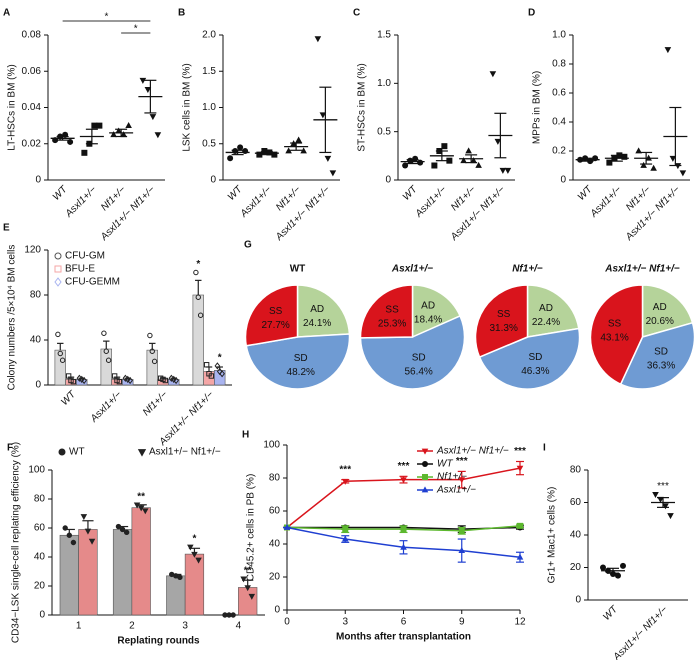 This screenshot has height=660, width=700. Describe the element at coordinates (392, 324) in the screenshot. I see `slice-value: 25.3%` at that location.